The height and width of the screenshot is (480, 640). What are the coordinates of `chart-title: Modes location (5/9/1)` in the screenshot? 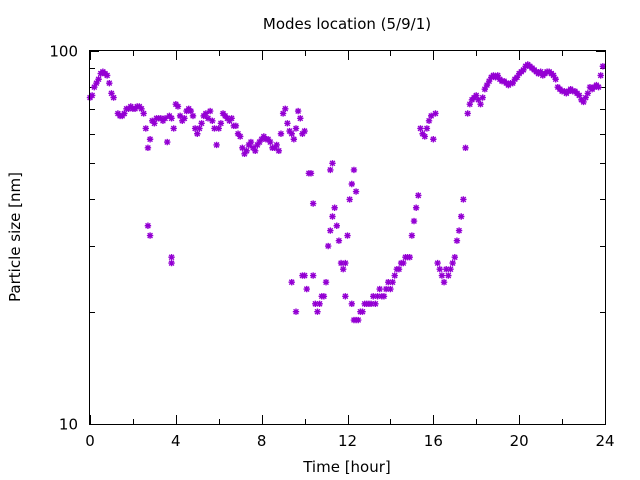 It's located at (347, 24).